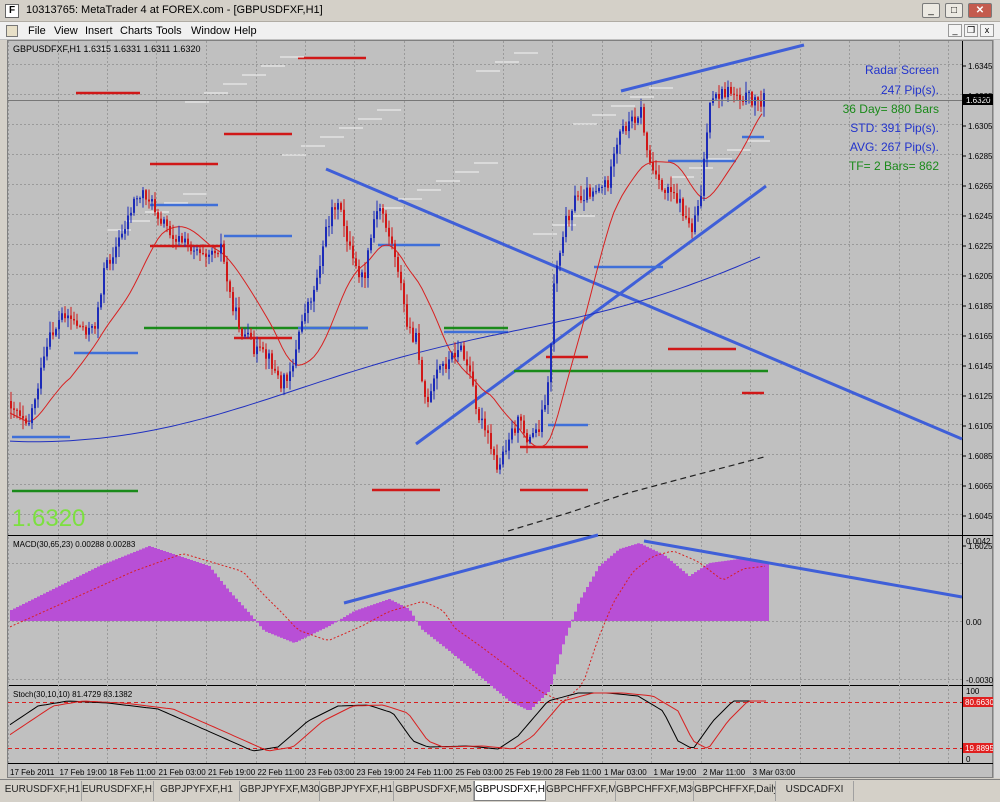 Image resolution: width=1000 pixels, height=802 pixels. What do you see at coordinates (12, 11) in the screenshot?
I see `metatrader-icon: F` at bounding box center [12, 11].